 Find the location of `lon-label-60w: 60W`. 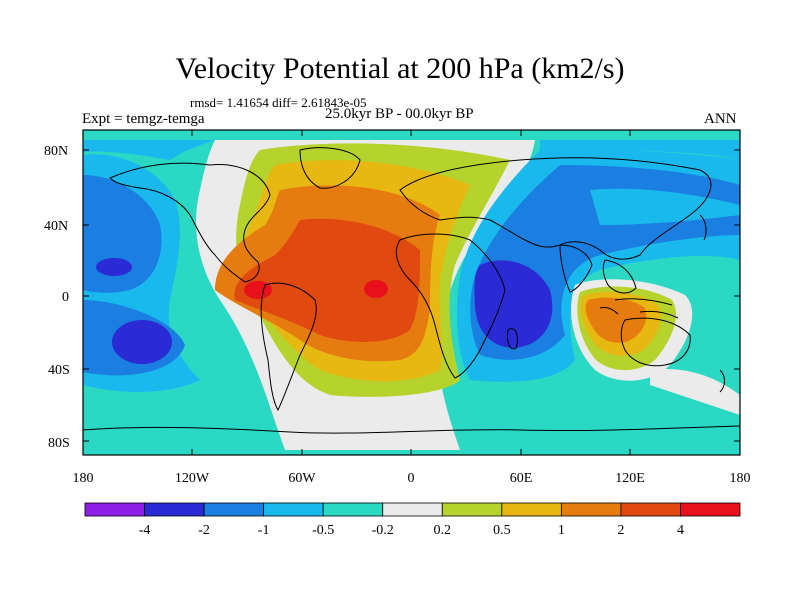

lon-label-60w: 60W is located at coordinates (302, 478).